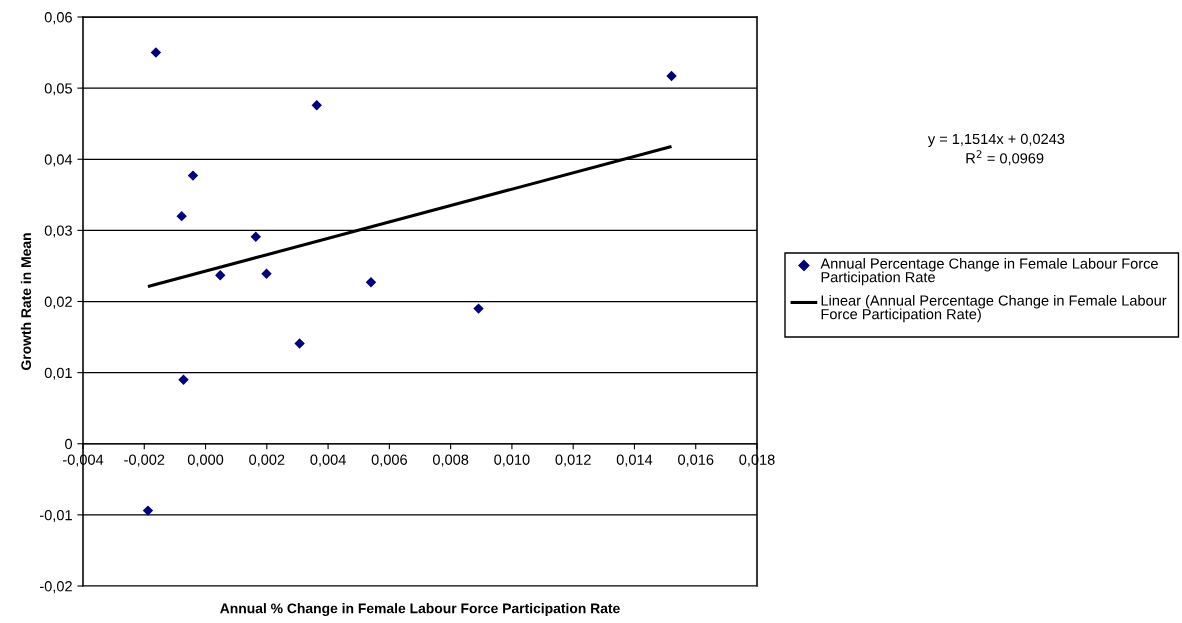 The width and height of the screenshot is (1182, 623). I want to click on y-tick-label: -0,02, so click(55, 587).